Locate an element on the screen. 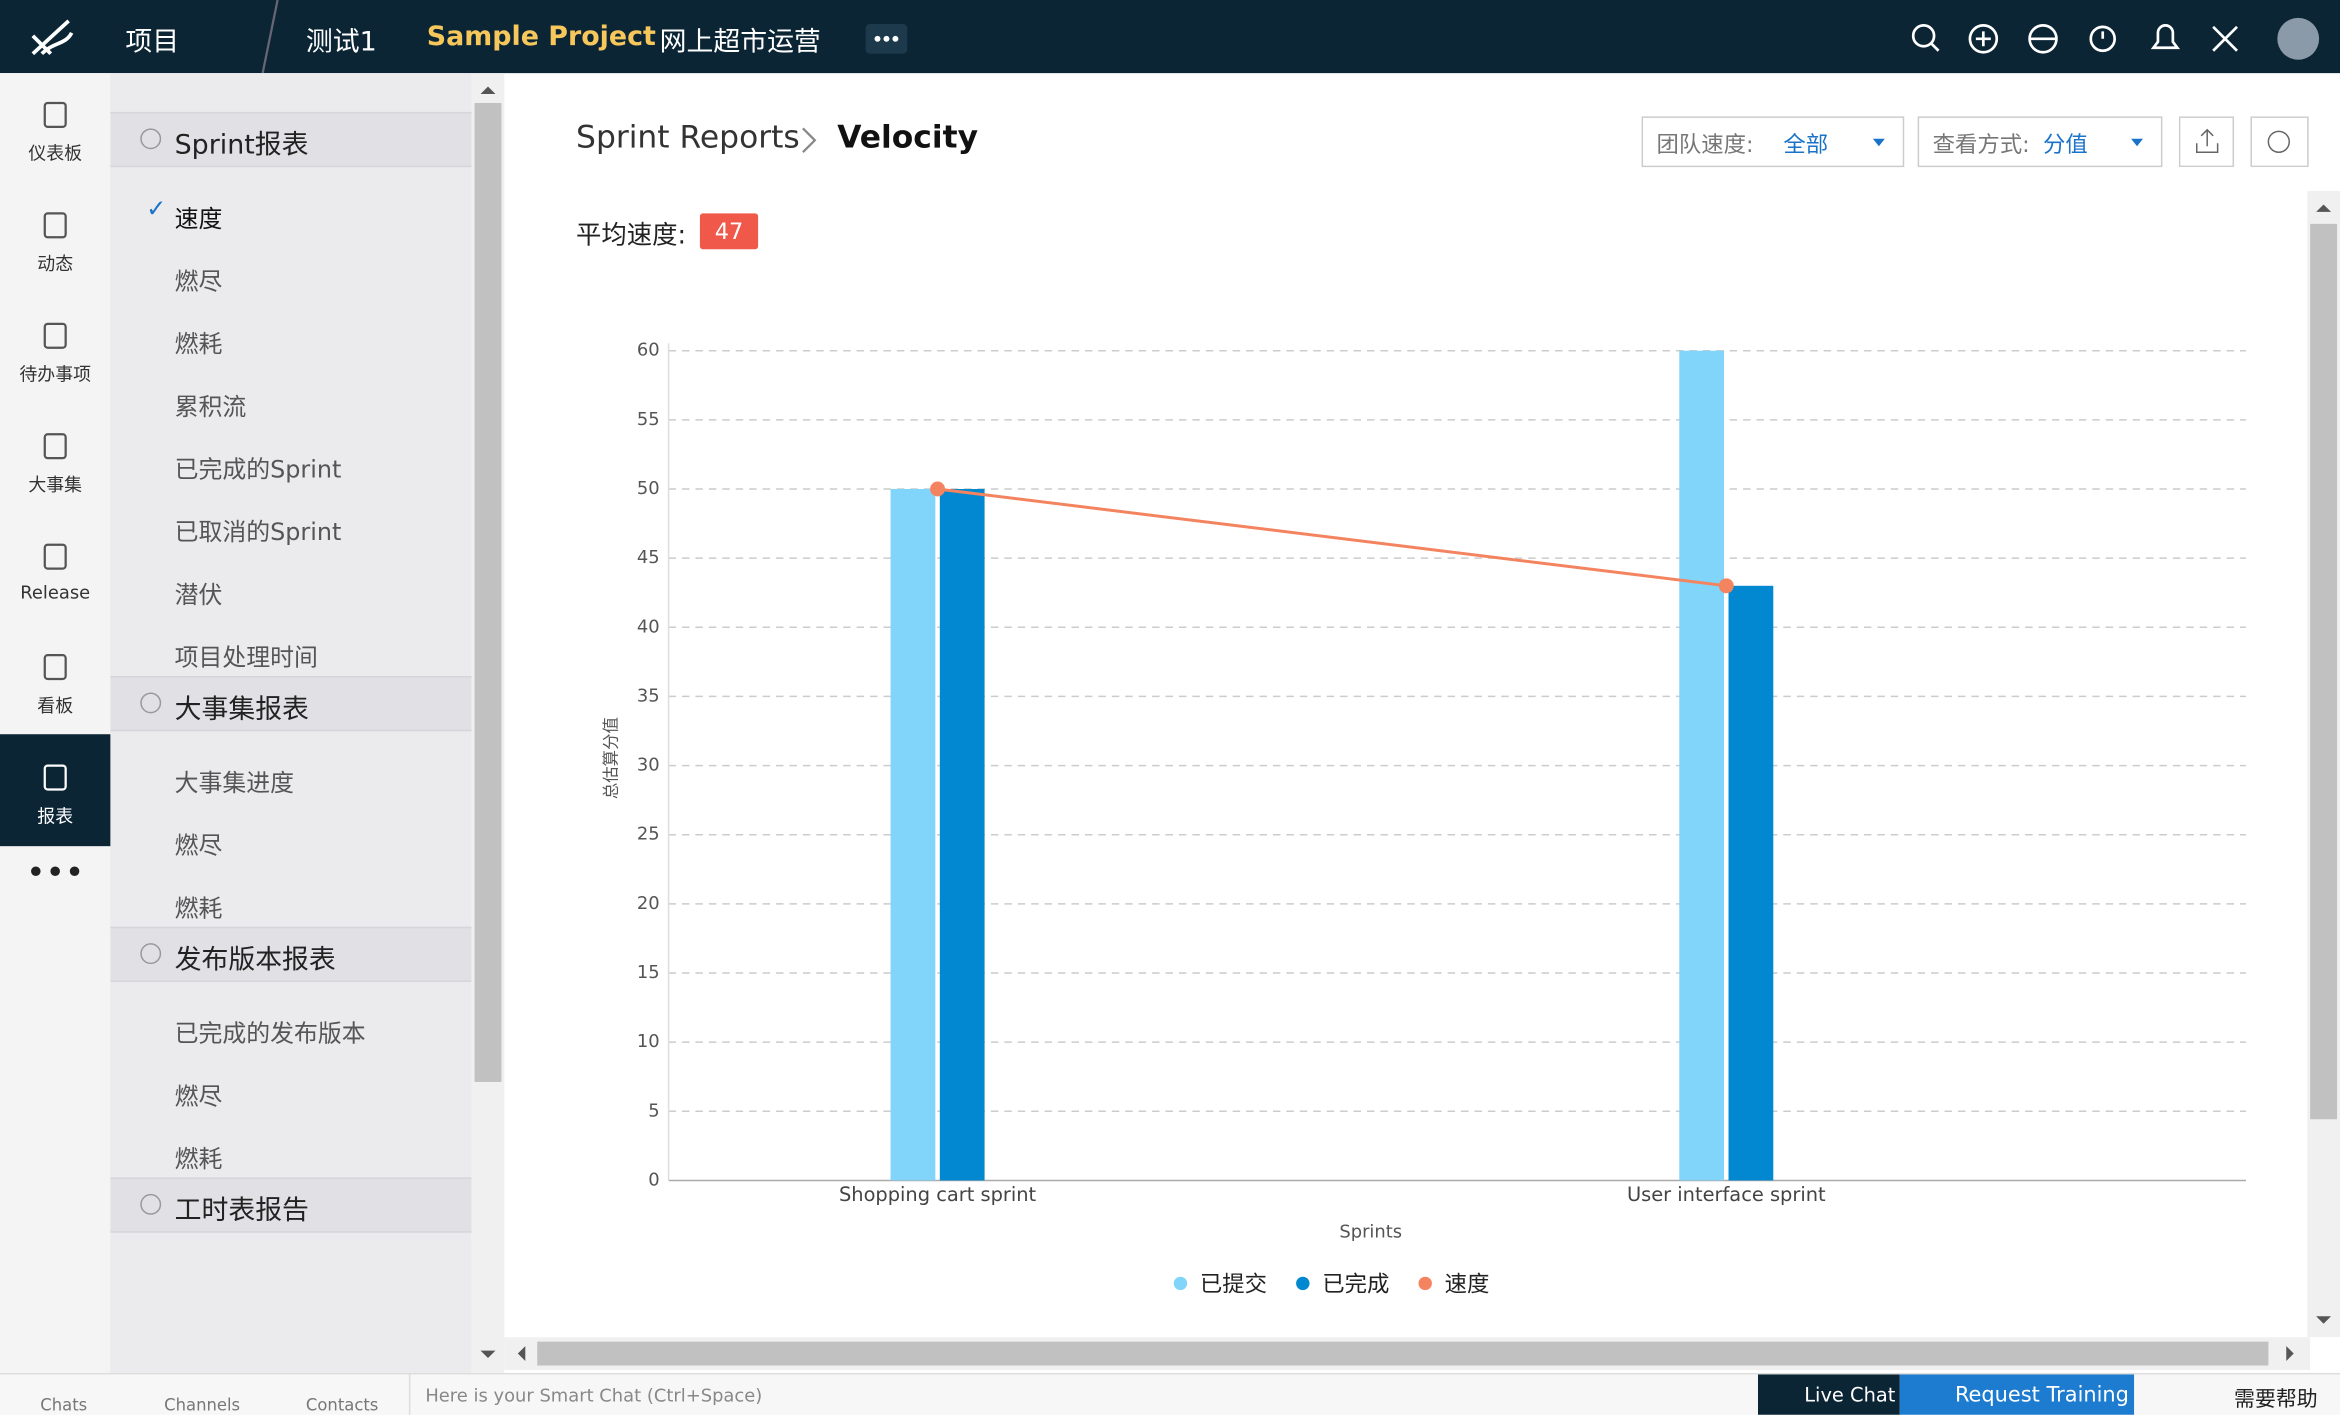  filter-value: 分值 is located at coordinates (2065, 145).